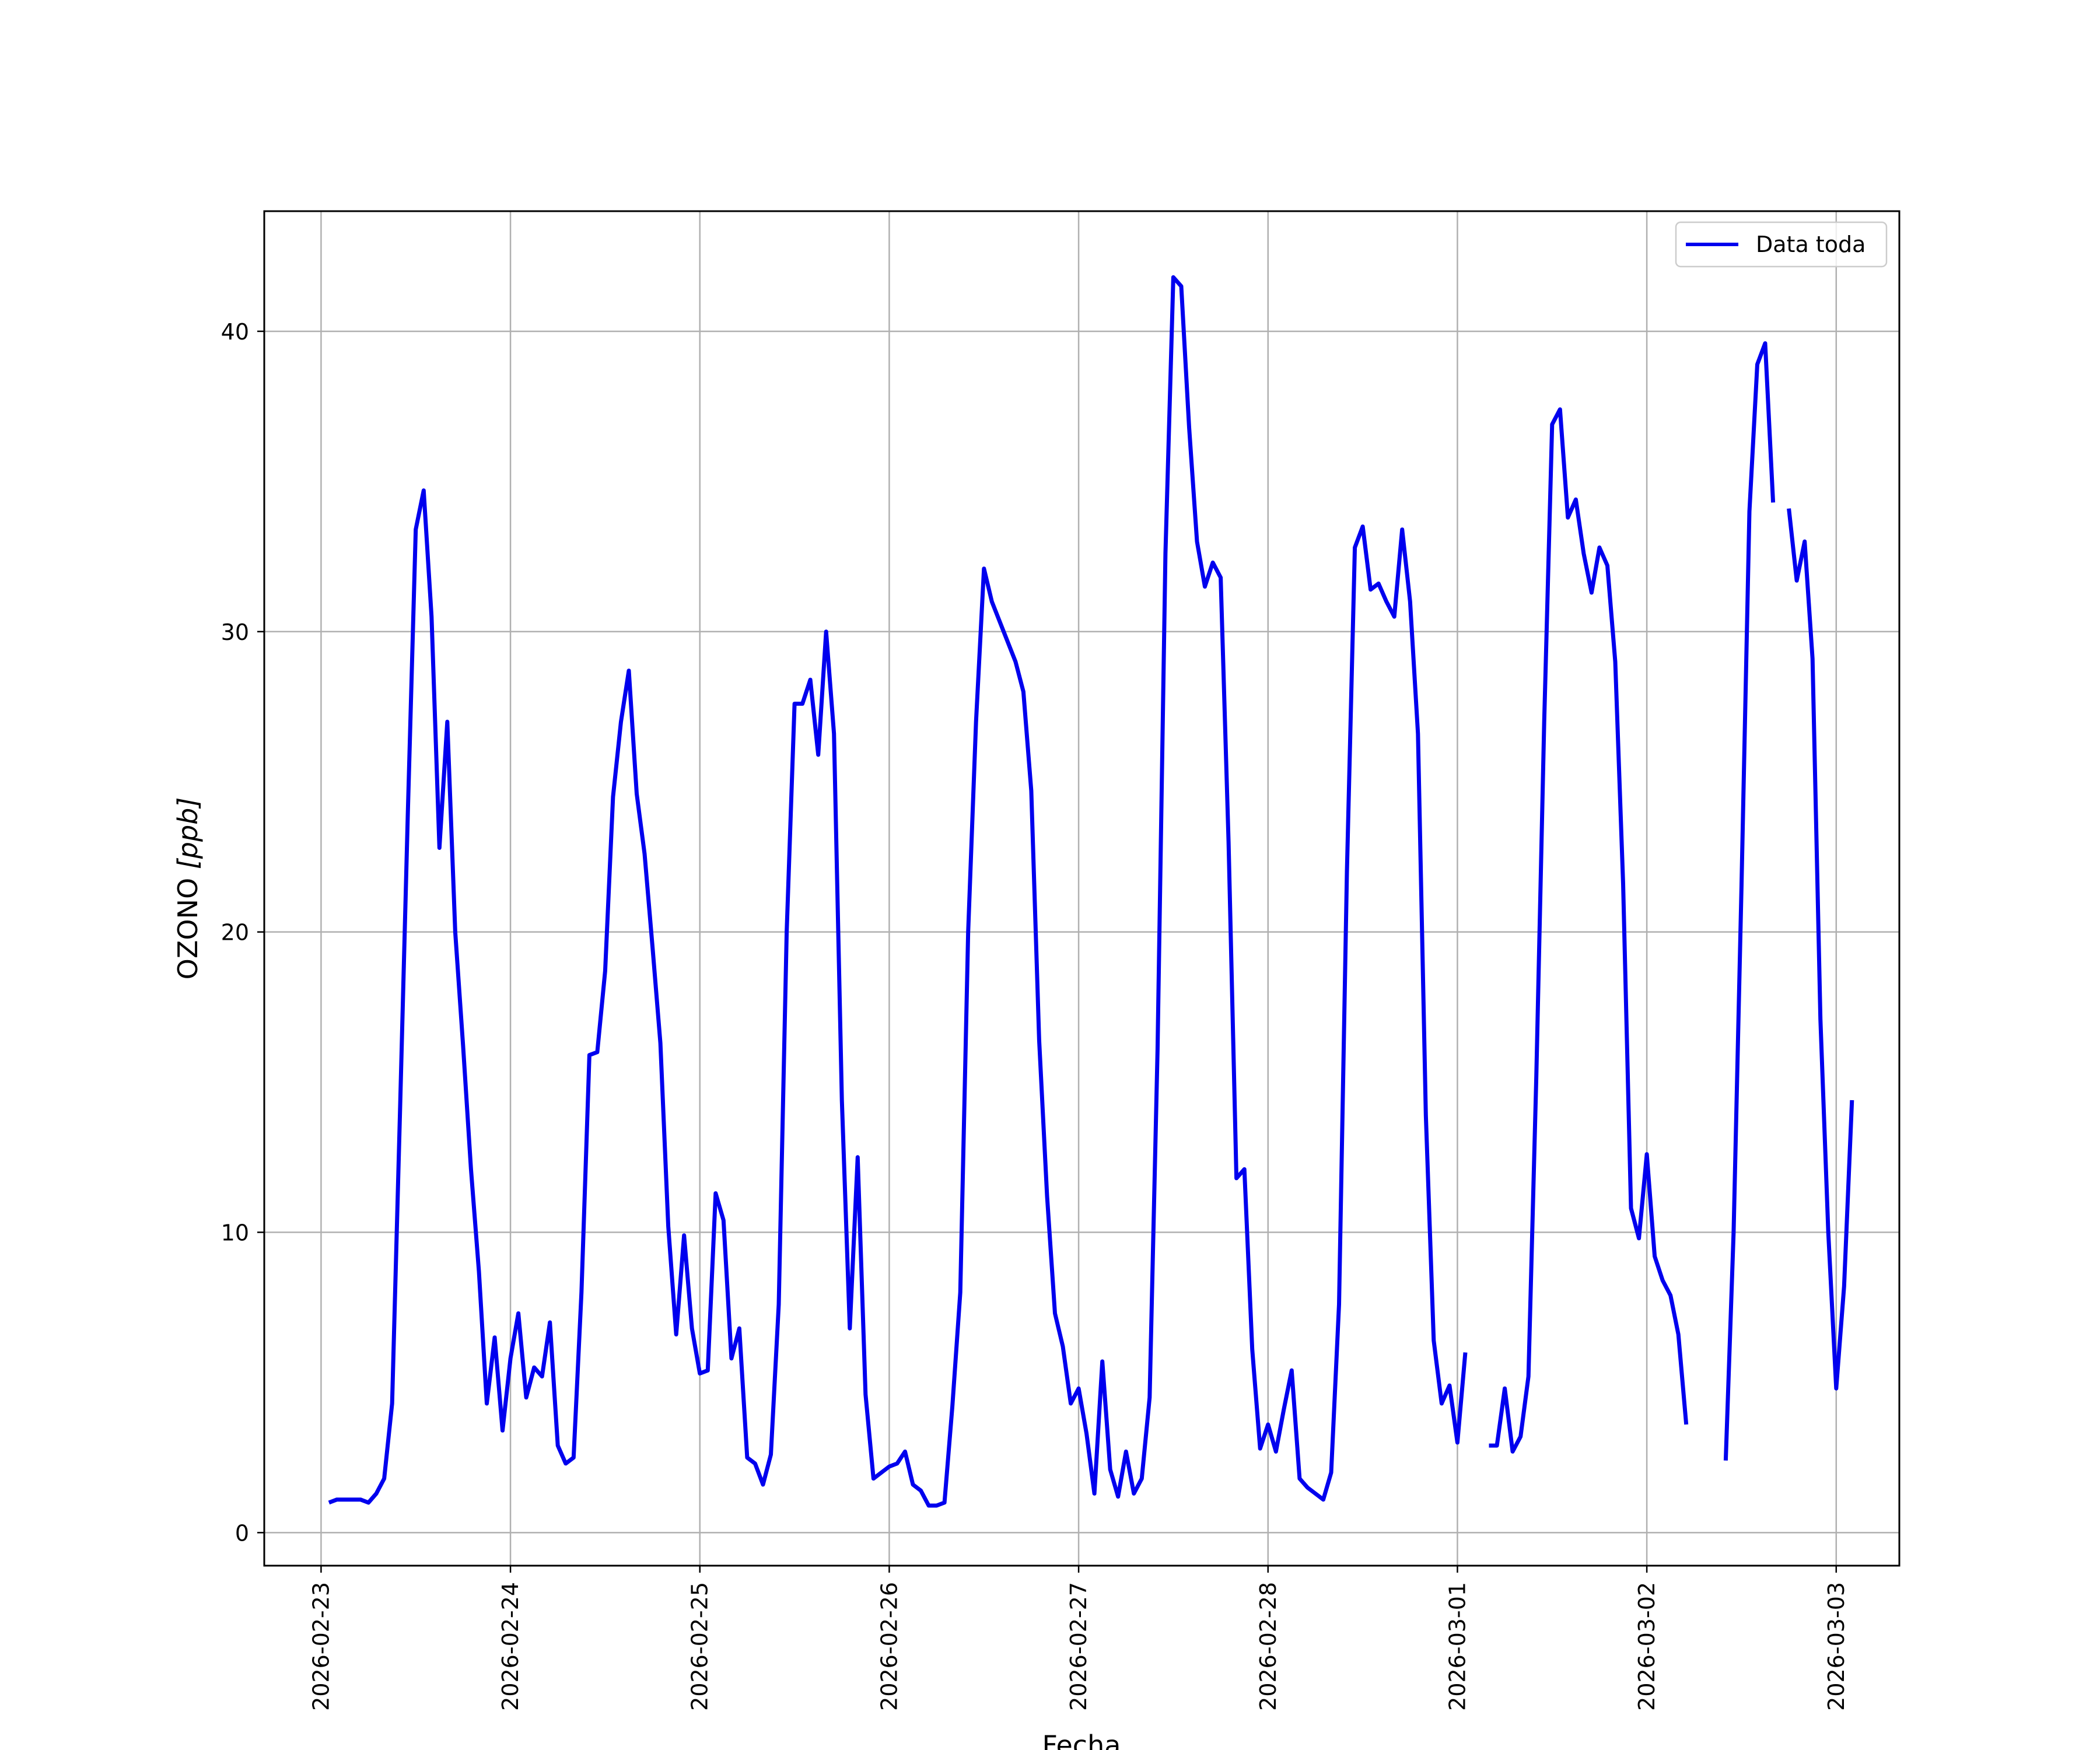 Image resolution: width=2100 pixels, height=1750 pixels. What do you see at coordinates (1268, 1646) in the screenshot?
I see `x-tick-label: 2026-02-28` at bounding box center [1268, 1646].